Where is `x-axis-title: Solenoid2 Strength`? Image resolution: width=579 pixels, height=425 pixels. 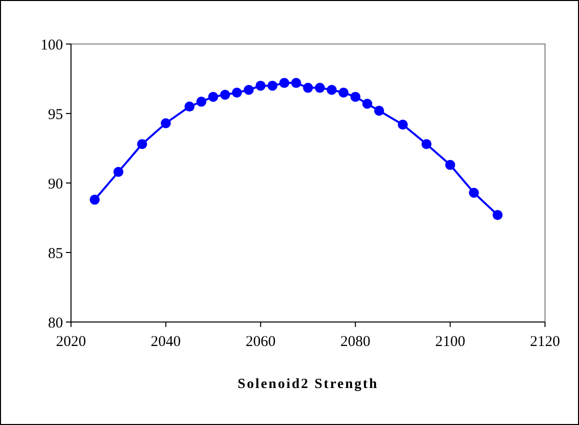
x-axis-title: Solenoid2 Strength is located at coordinates (308, 384).